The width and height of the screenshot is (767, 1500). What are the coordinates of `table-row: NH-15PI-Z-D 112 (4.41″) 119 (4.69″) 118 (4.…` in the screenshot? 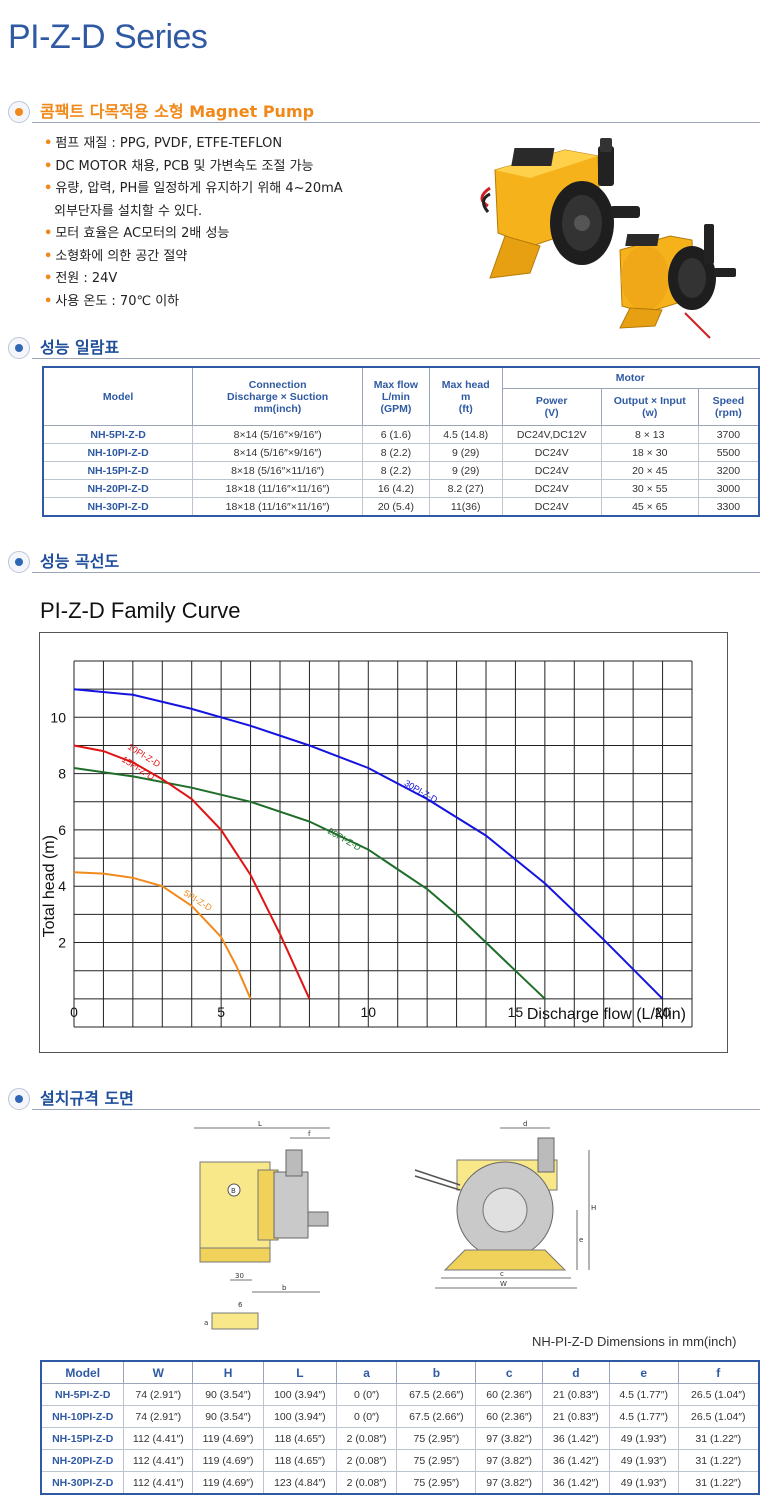 It's located at (400, 1438).